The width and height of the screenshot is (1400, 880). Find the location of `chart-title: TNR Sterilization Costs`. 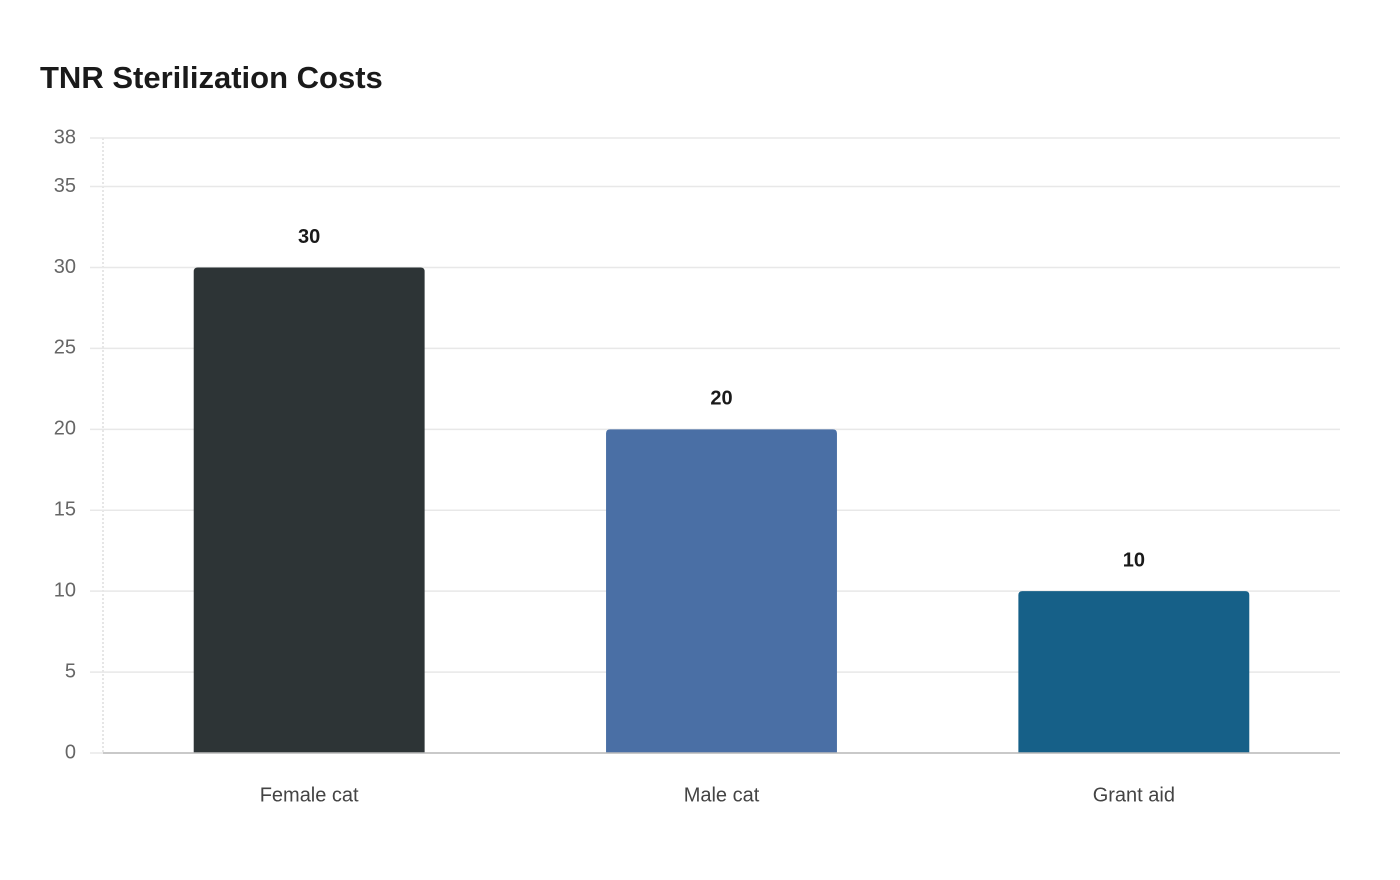

chart-title: TNR Sterilization Costs is located at coordinates (211, 77).